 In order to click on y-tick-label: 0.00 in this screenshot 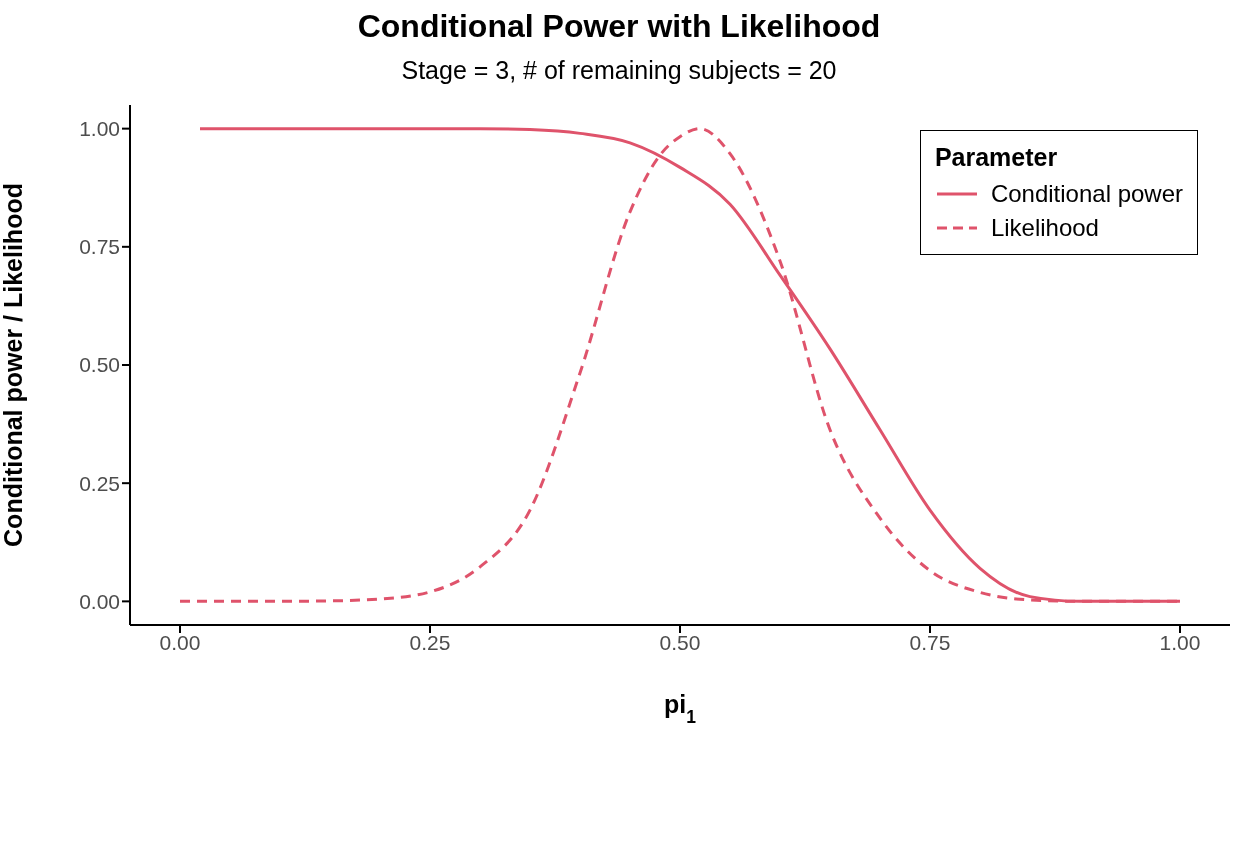, I will do `click(99, 601)`.